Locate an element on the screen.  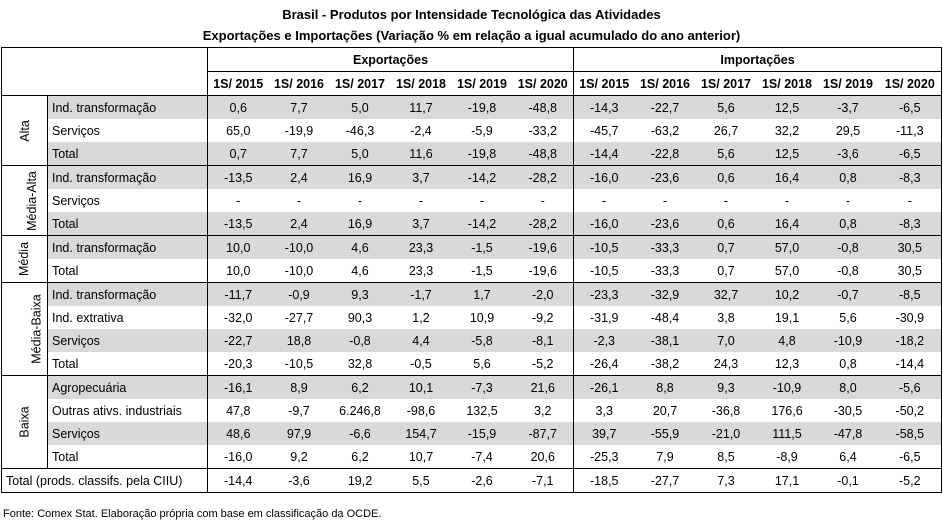
row-label: Ind. transformação is located at coordinates (127, 294).